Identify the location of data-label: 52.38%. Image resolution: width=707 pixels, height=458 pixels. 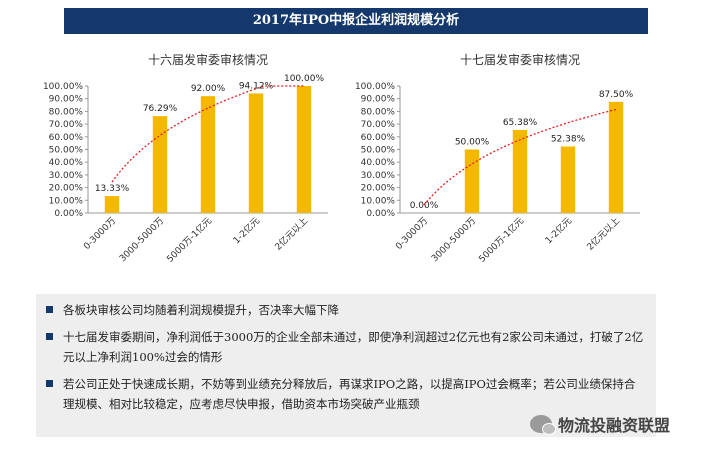
(568, 139).